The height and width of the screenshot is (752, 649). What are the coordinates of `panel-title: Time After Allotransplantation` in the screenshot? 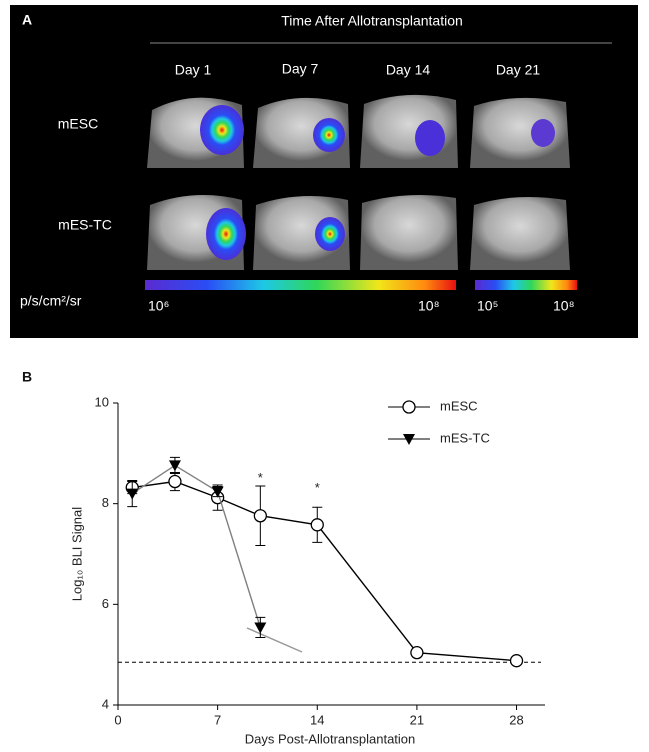 It's located at (372, 21).